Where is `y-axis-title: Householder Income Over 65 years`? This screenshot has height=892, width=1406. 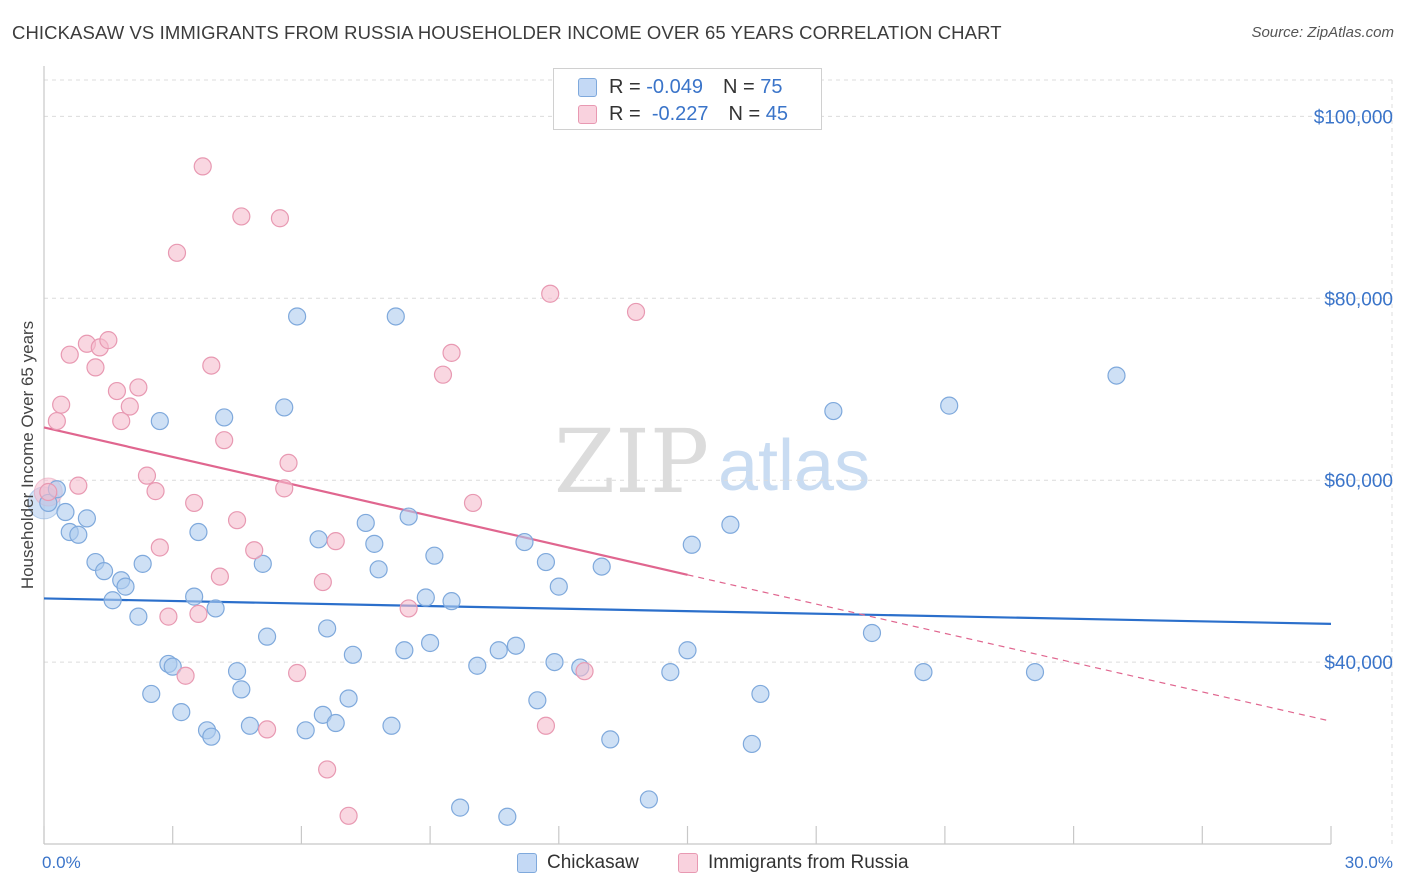 y-axis-title: Householder Income Over 65 years is located at coordinates (27, 455).